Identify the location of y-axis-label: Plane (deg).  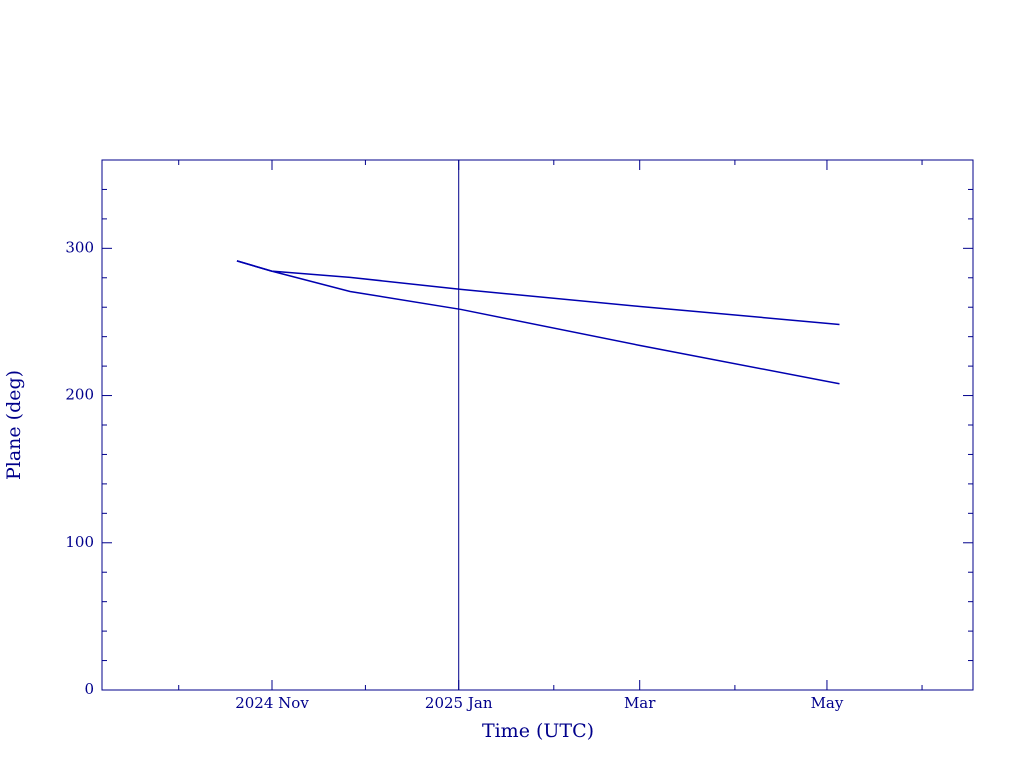
(14, 425).